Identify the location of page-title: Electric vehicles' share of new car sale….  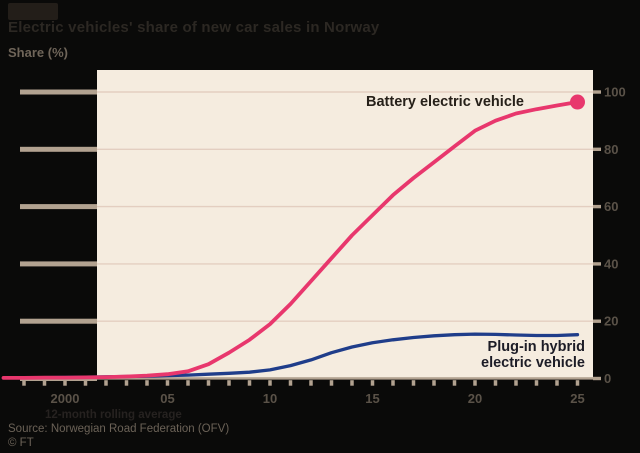
(194, 27).